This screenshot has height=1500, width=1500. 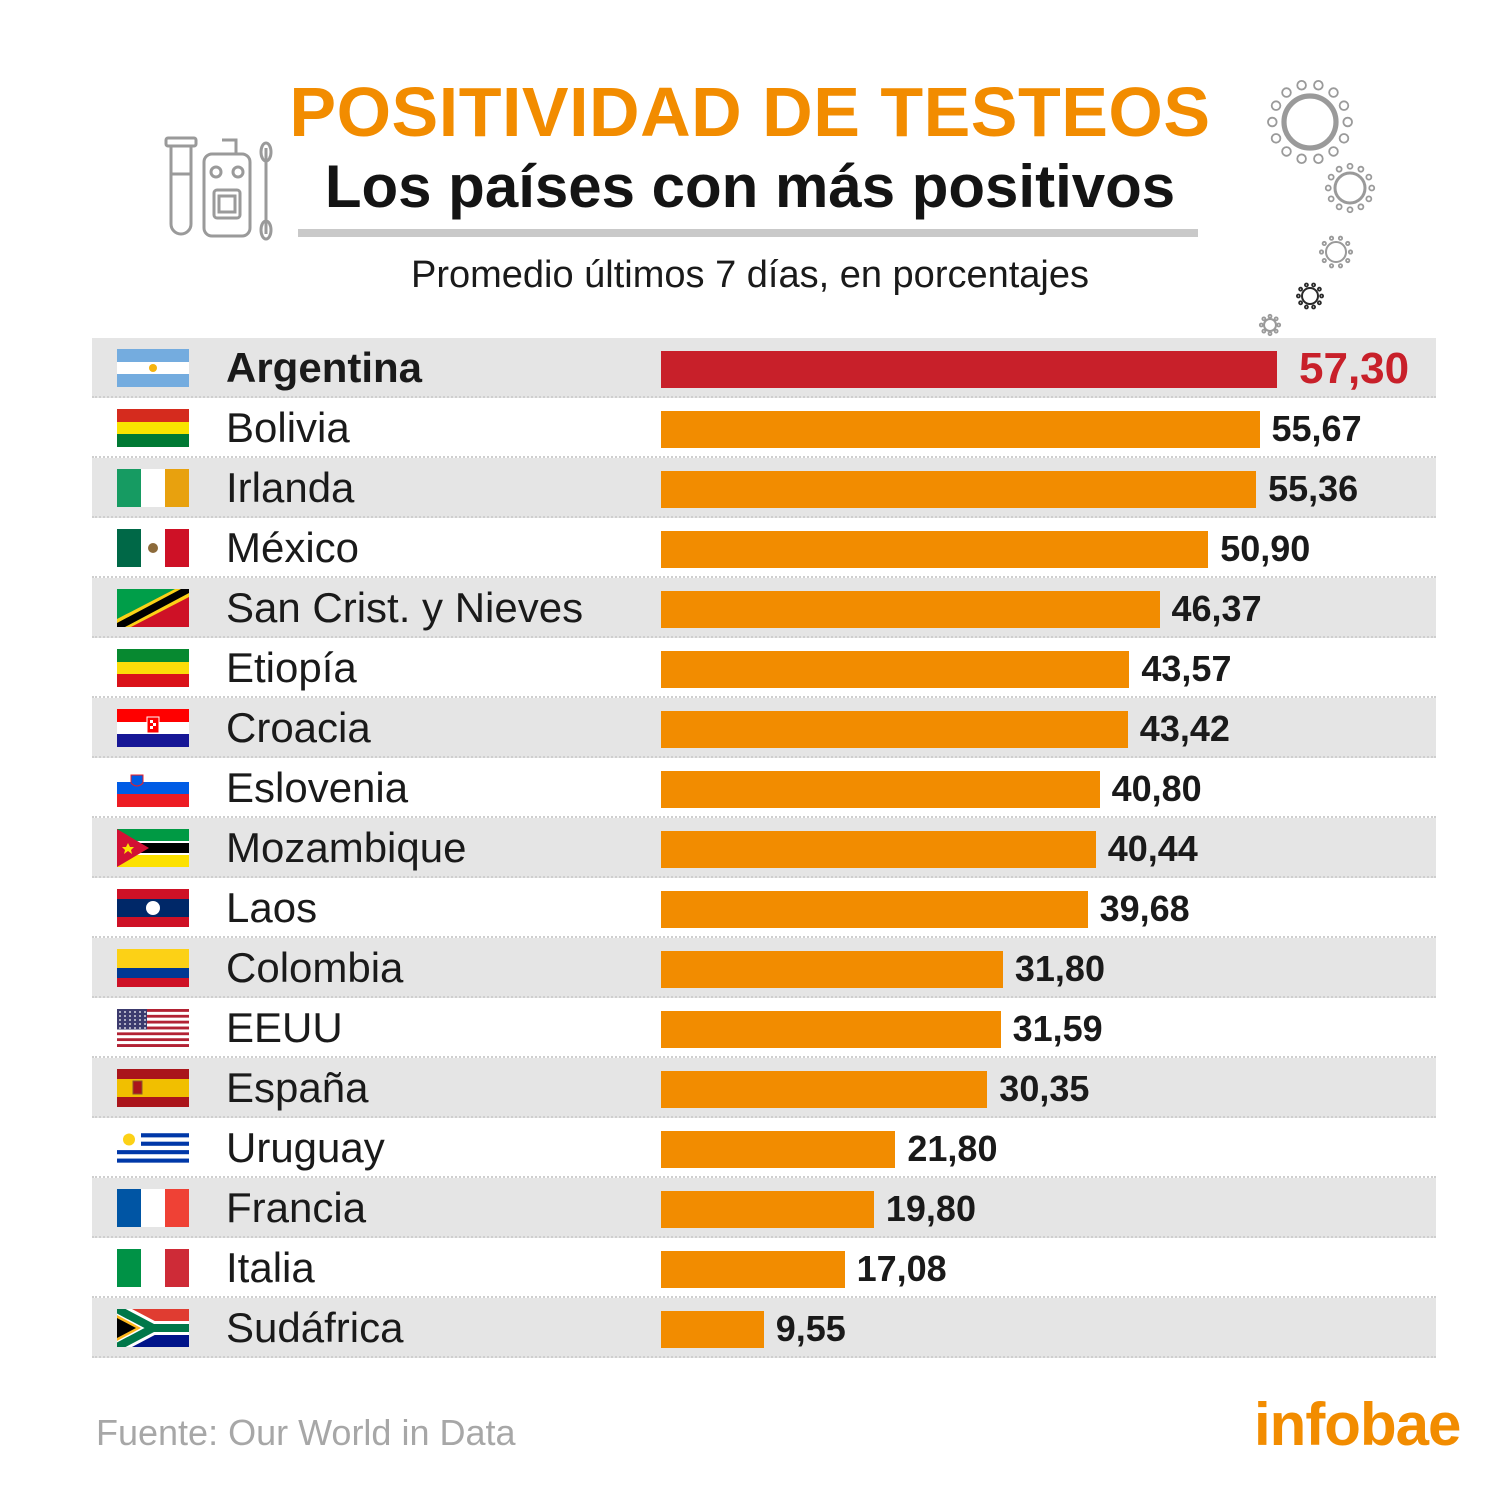 What do you see at coordinates (810, 1328) in the screenshot?
I see `value-label: 9,55` at bounding box center [810, 1328].